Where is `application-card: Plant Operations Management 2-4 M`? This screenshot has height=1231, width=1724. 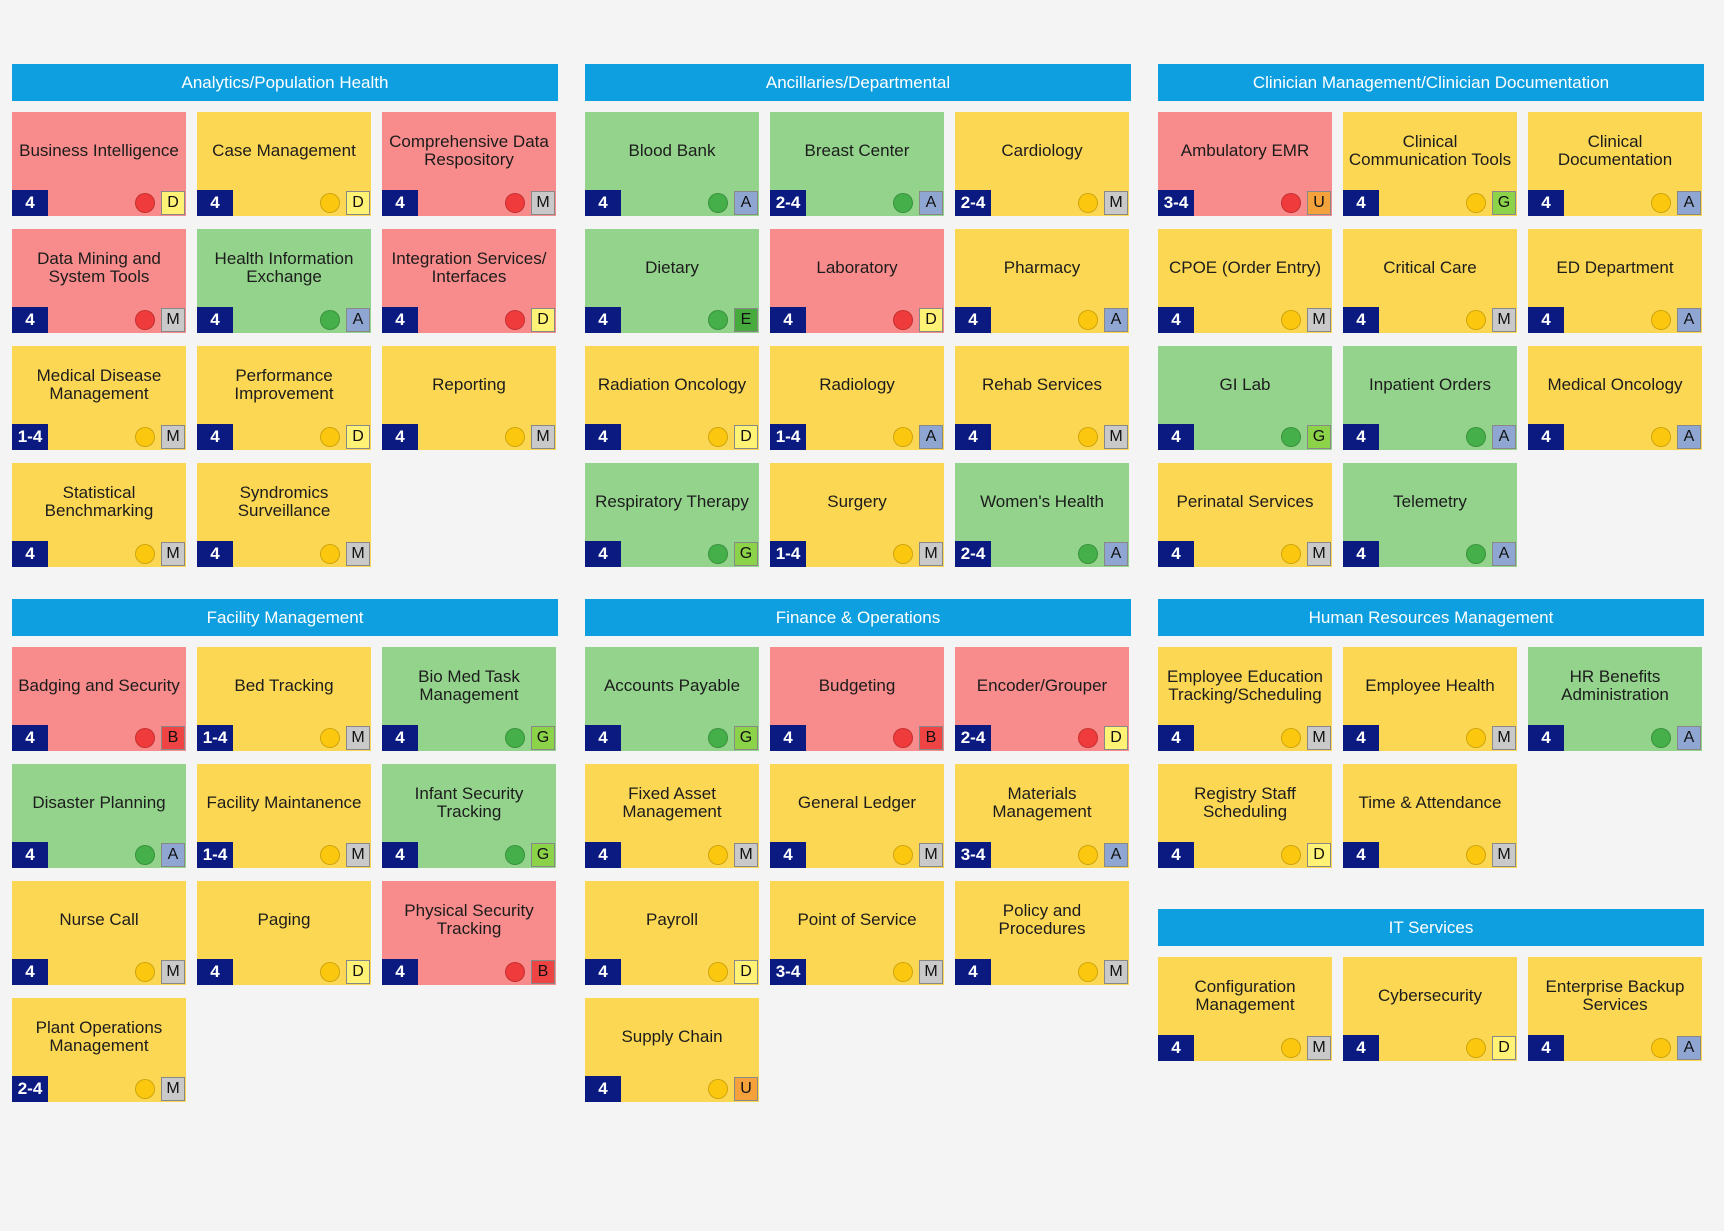 application-card: Plant Operations Management 2-4 M is located at coordinates (99, 1050).